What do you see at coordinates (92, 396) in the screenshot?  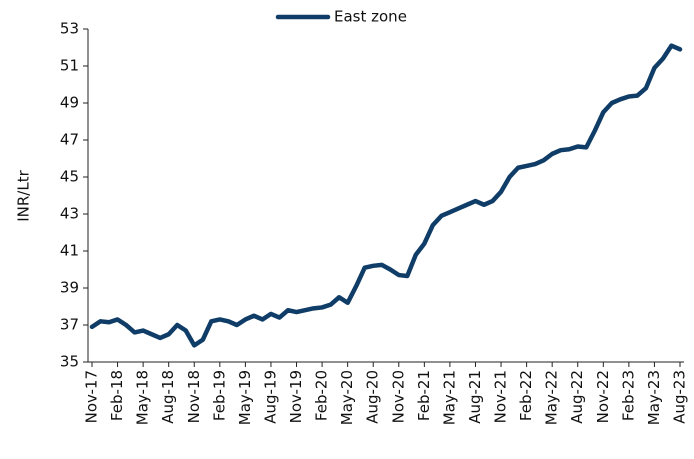 I see `x-tick-label: Nov-17` at bounding box center [92, 396].